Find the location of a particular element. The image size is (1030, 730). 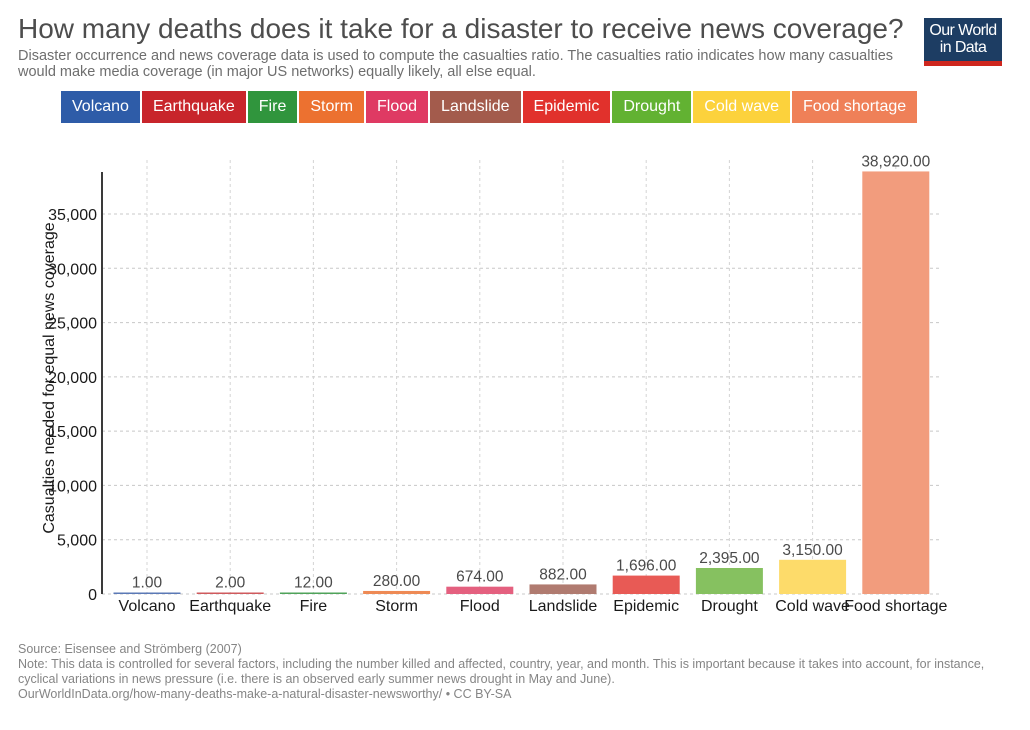

data-label: 2,395.00 is located at coordinates (729, 558).